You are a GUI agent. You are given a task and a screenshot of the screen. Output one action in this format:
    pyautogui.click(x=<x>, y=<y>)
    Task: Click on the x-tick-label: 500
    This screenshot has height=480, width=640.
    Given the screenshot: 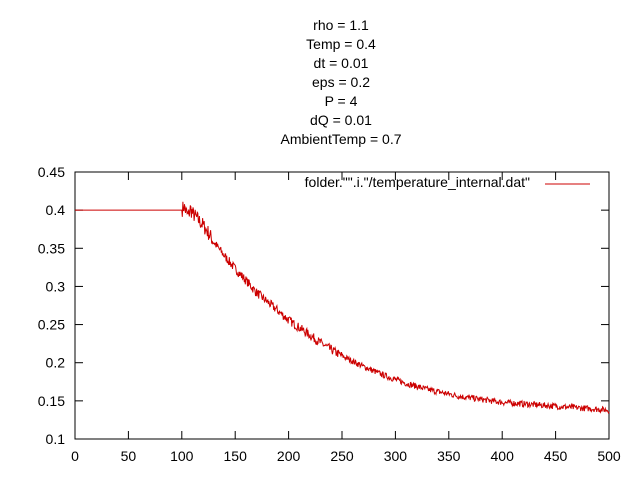 What is the action you would take?
    pyautogui.click(x=609, y=456)
    